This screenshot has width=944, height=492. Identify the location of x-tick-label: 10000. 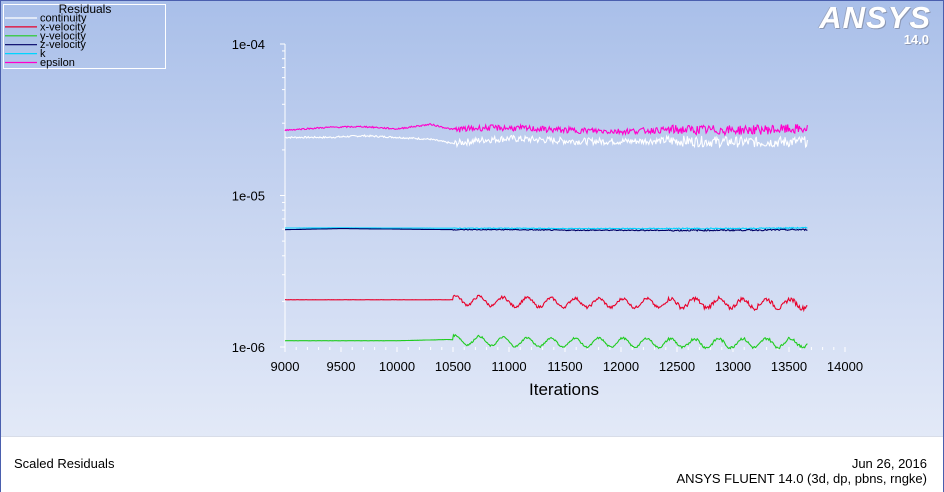
(397, 366).